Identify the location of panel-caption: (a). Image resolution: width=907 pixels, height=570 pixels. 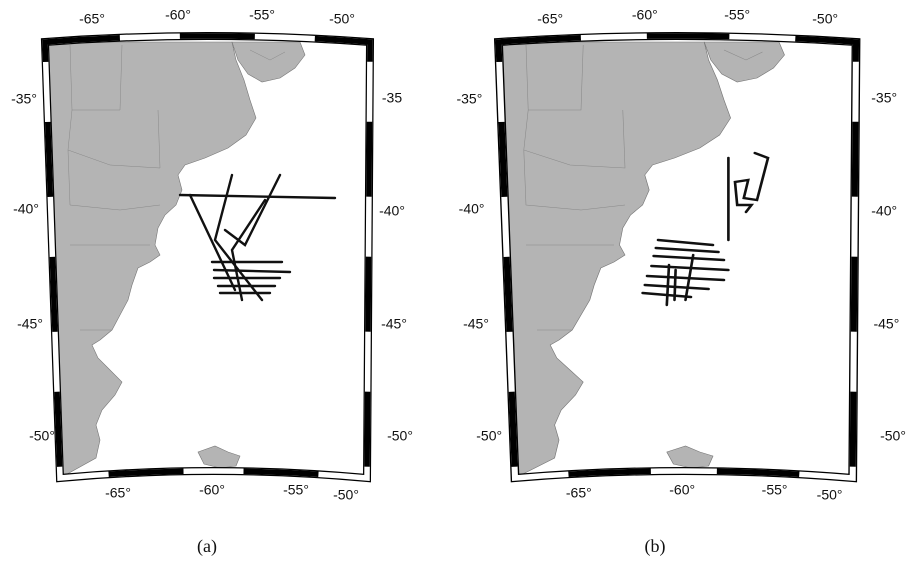
(207, 546).